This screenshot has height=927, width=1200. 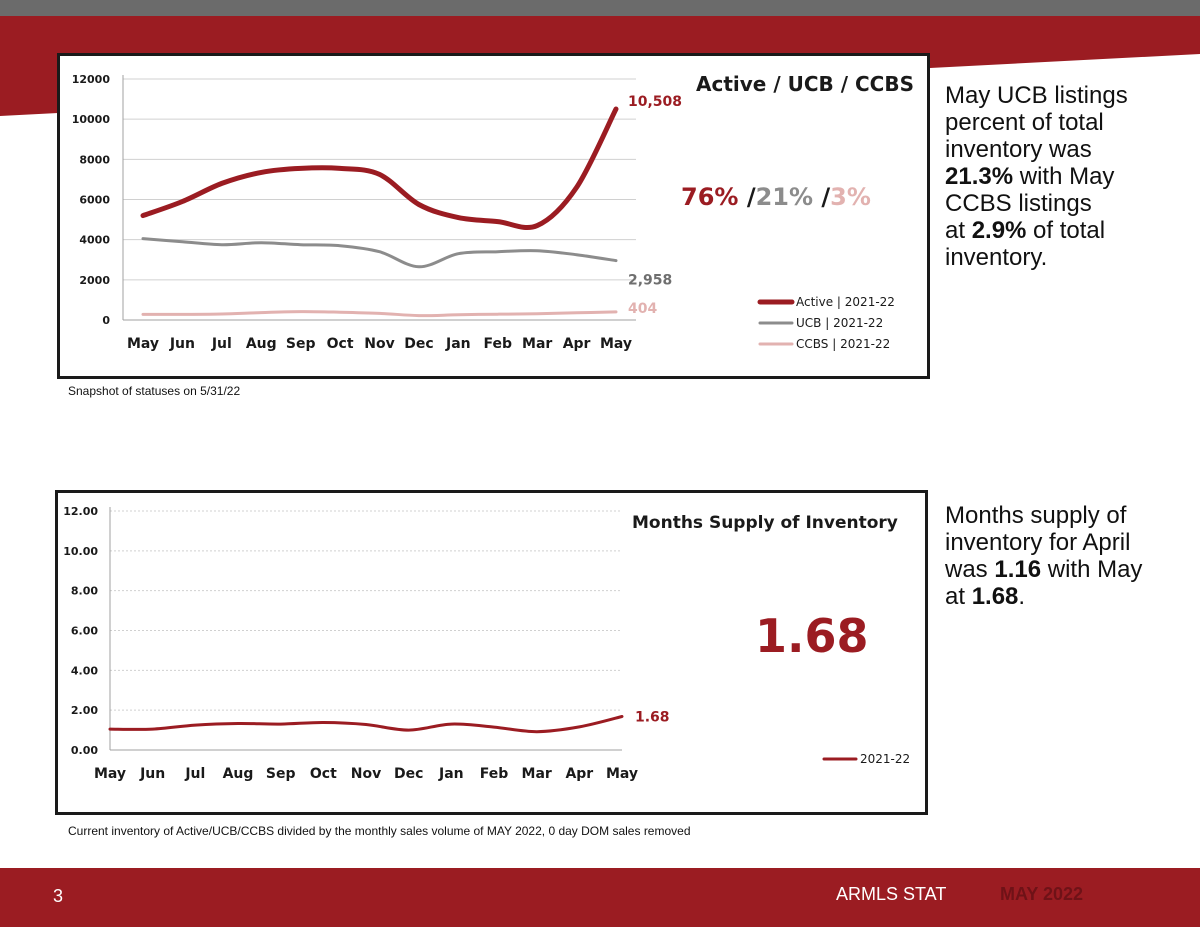 I want to click on page-number: 3, so click(x=58, y=896).